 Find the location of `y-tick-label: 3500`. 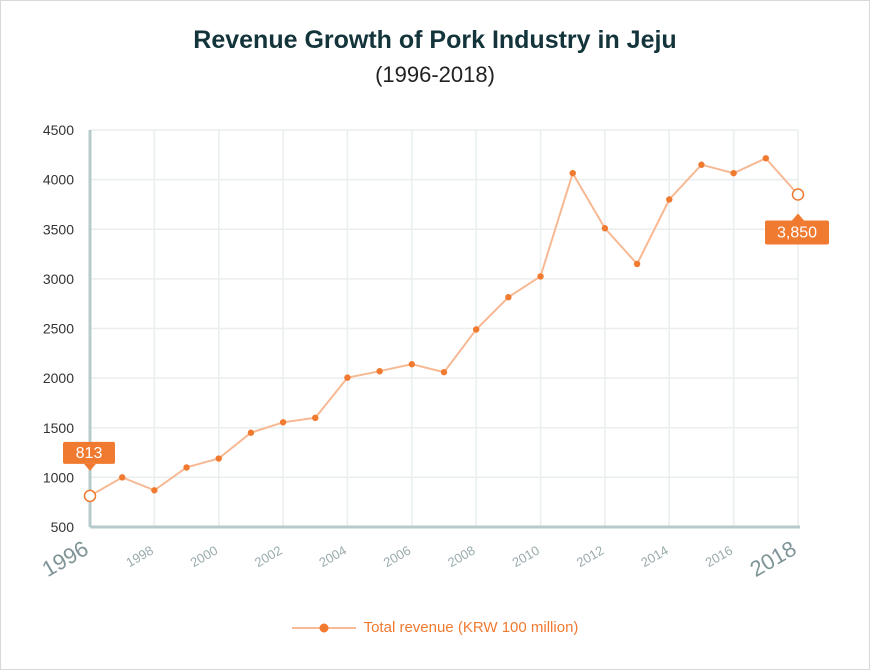

y-tick-label: 3500 is located at coordinates (58, 229).